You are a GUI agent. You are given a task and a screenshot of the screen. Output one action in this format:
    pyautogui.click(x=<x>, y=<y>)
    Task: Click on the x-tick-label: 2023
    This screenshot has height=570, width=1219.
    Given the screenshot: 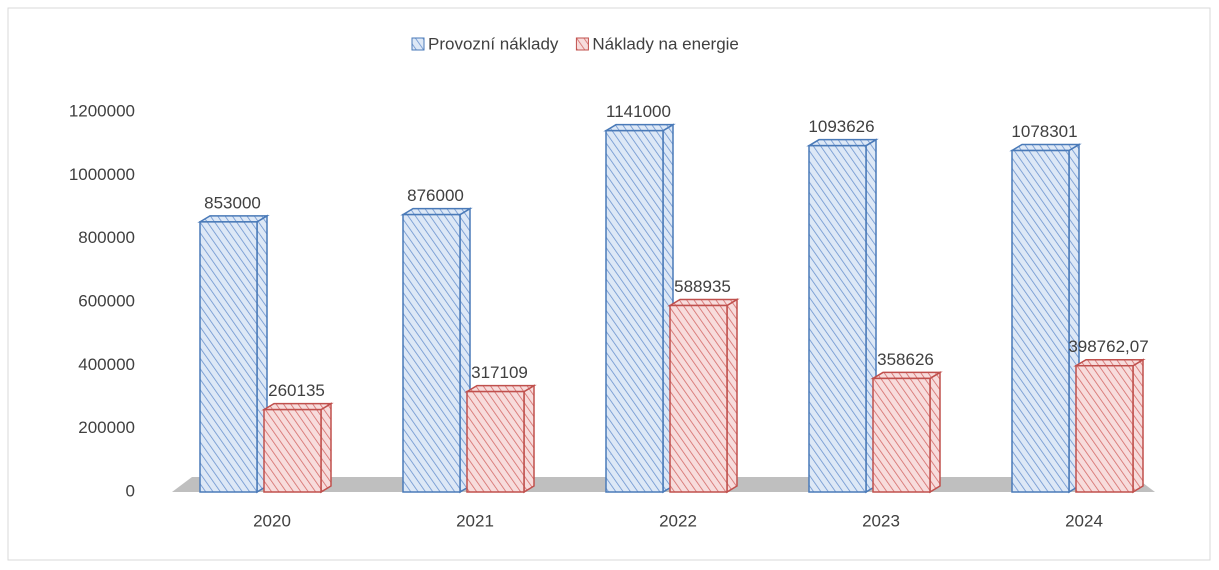 What is the action you would take?
    pyautogui.click(x=881, y=520)
    